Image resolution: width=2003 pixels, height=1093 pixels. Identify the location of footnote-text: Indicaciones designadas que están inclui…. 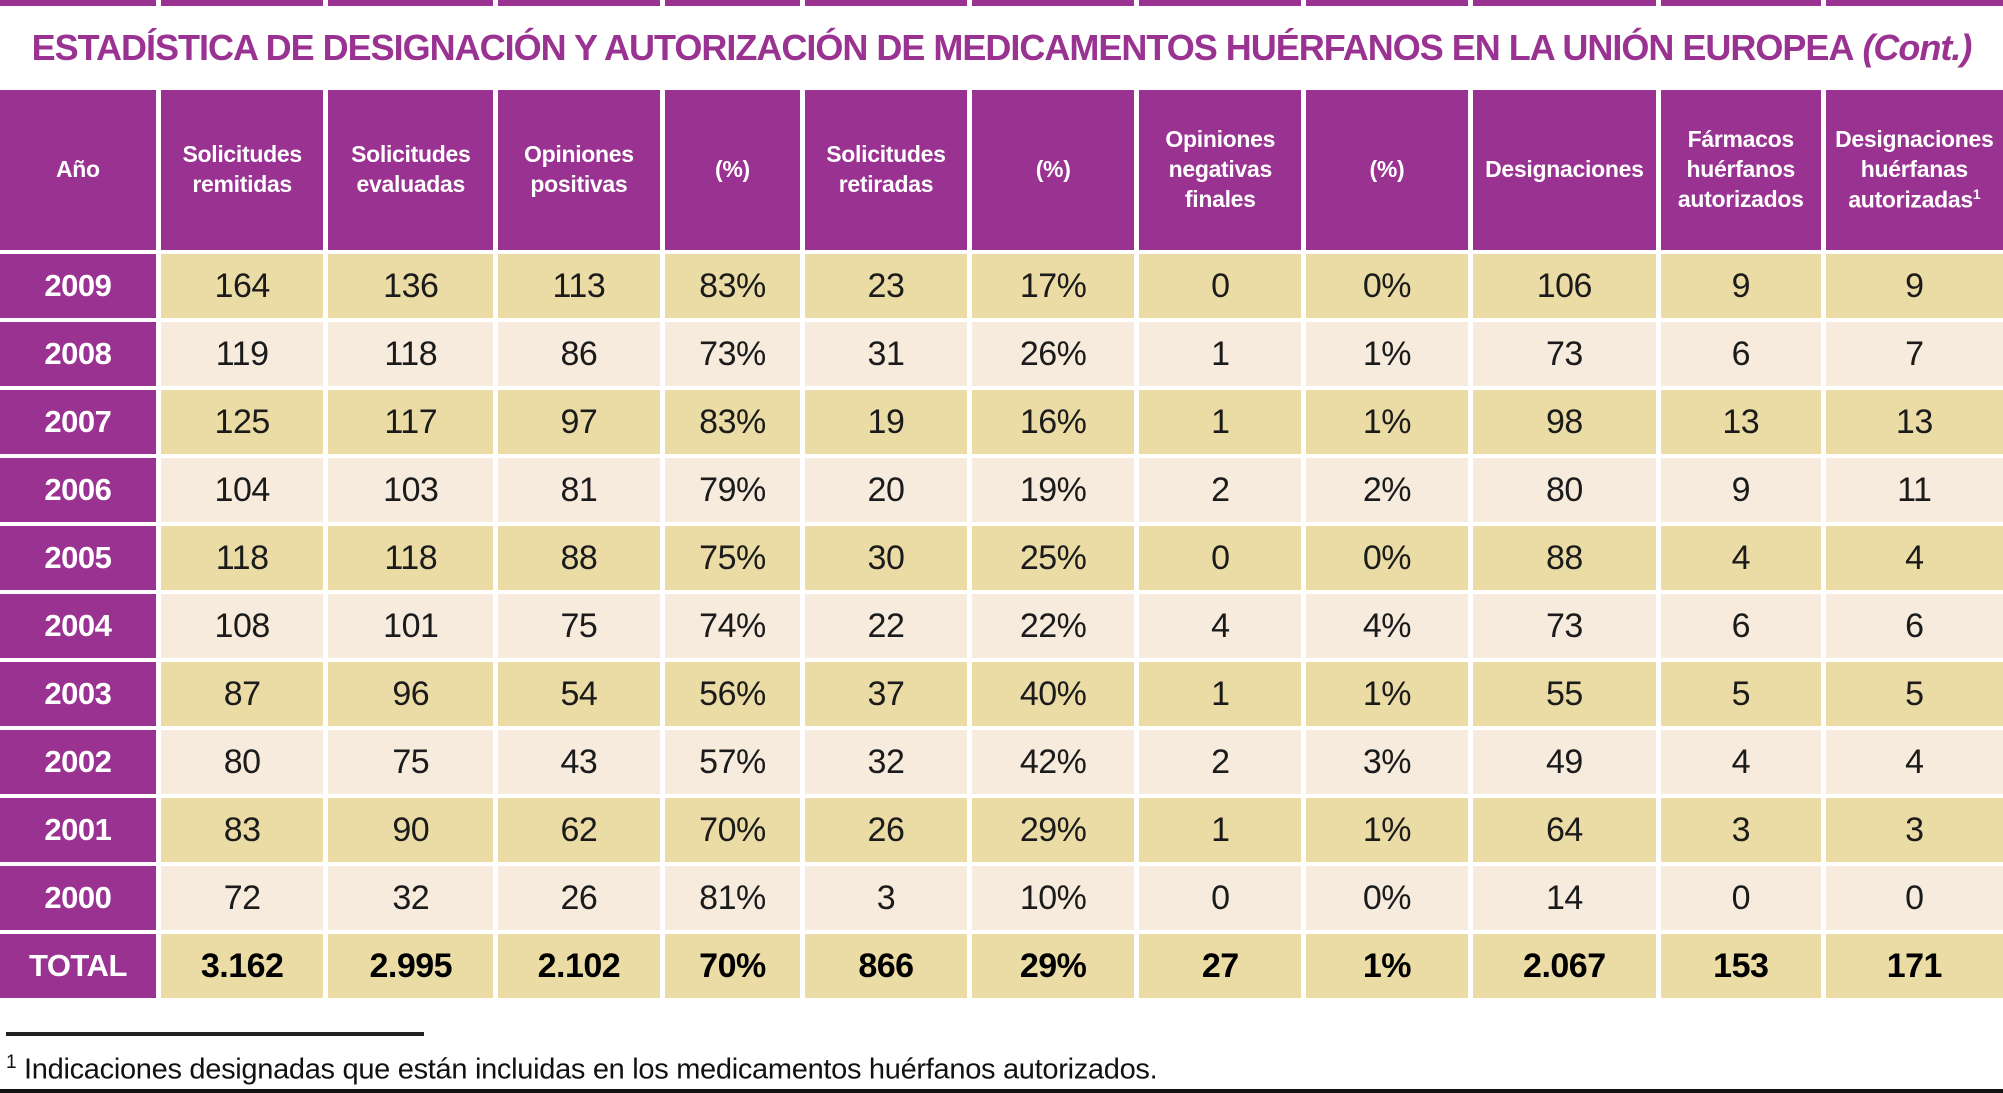
(587, 1069).